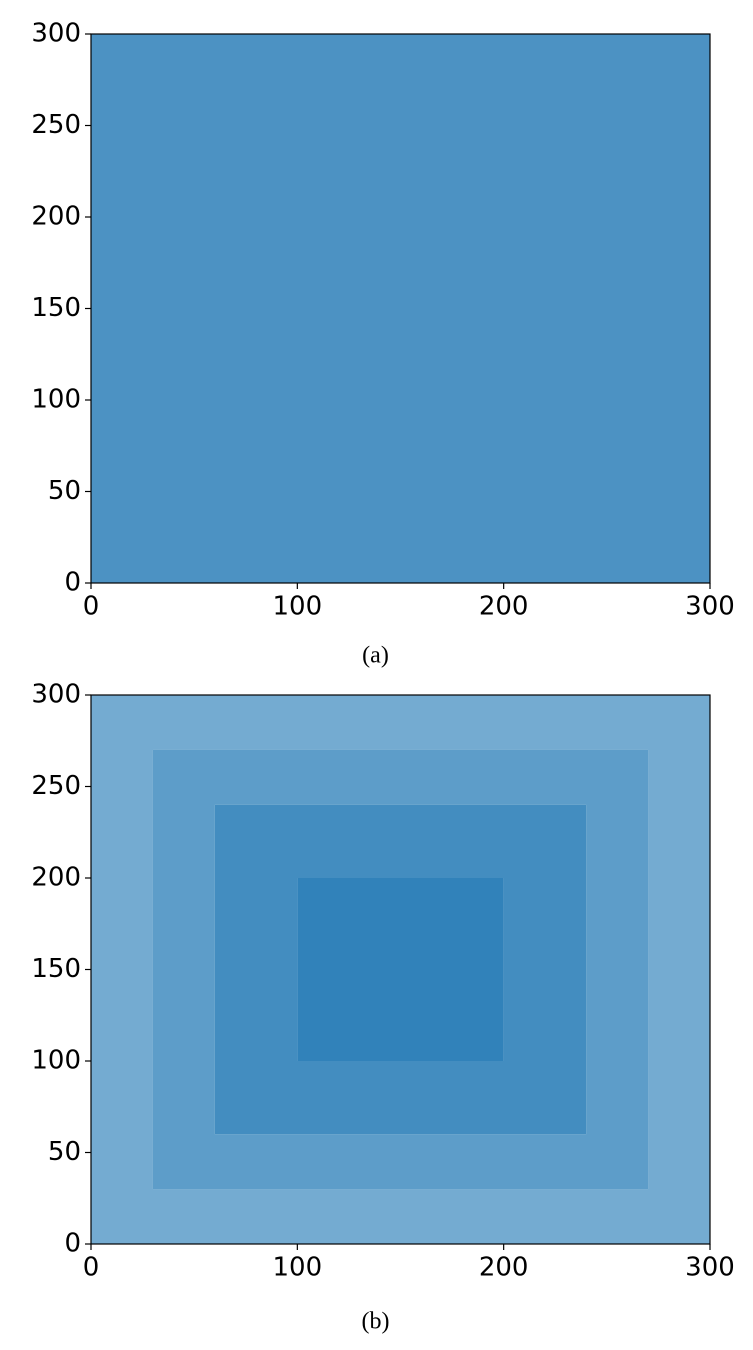  Describe the element at coordinates (375, 656) in the screenshot. I see `caption: (a)` at that location.